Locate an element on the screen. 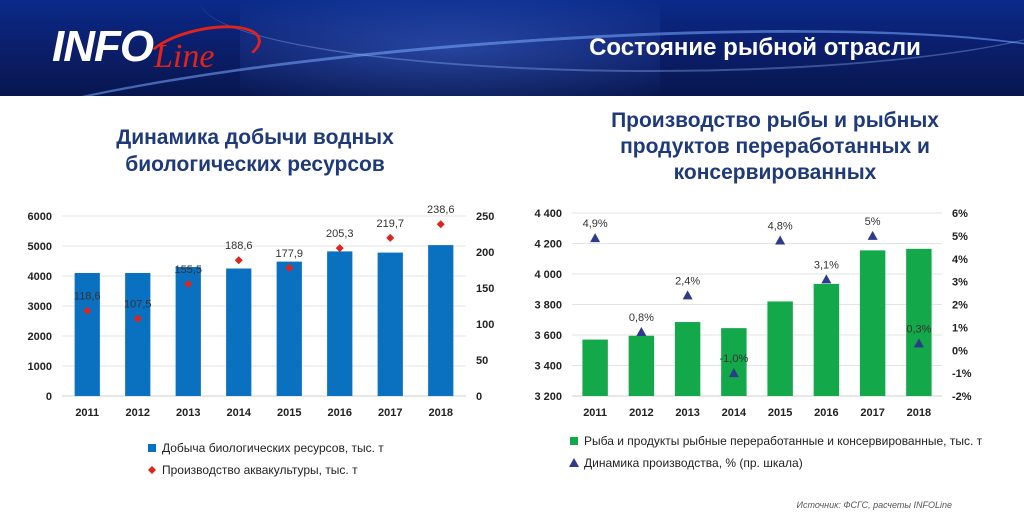  data-label: 5% is located at coordinates (873, 222).